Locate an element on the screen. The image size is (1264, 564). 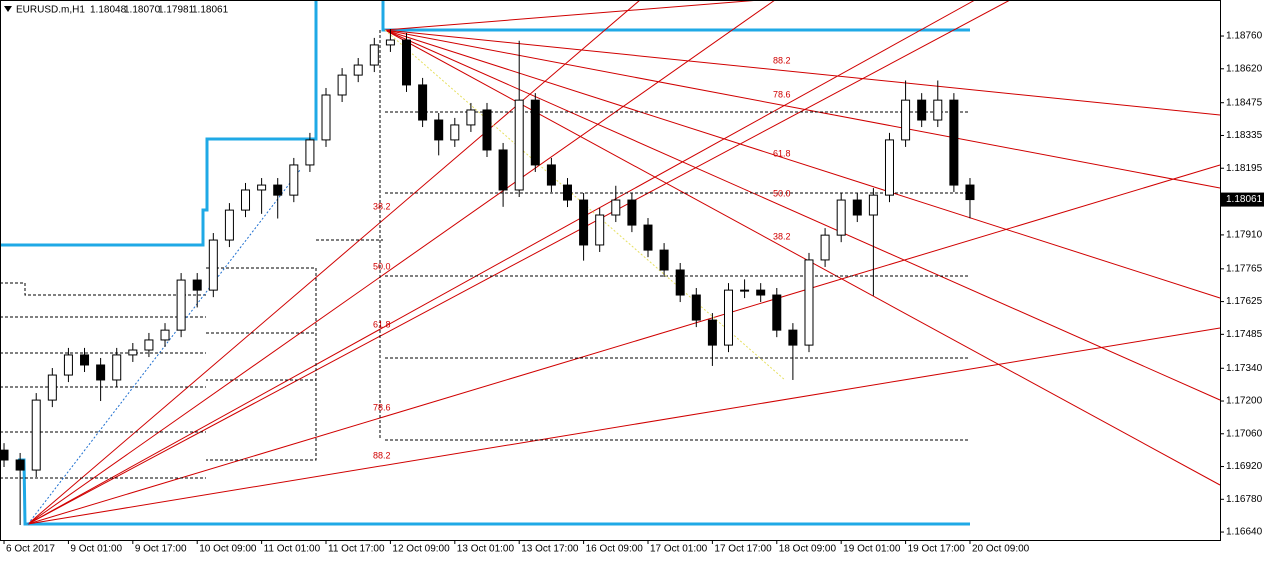
current-price-box is located at coordinates (1242, 199).